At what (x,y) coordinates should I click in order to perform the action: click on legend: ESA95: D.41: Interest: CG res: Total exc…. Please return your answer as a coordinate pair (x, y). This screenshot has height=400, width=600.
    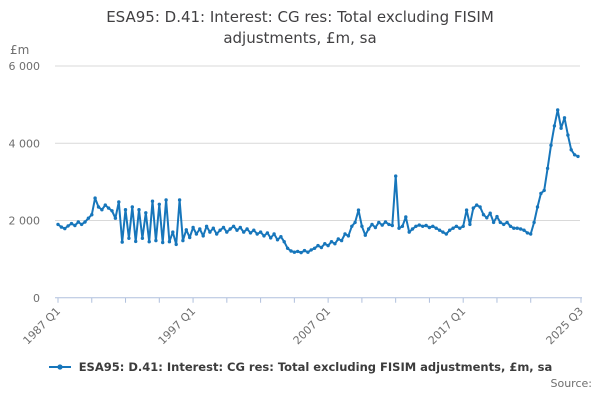
    Looking at the image, I should click on (300, 367).